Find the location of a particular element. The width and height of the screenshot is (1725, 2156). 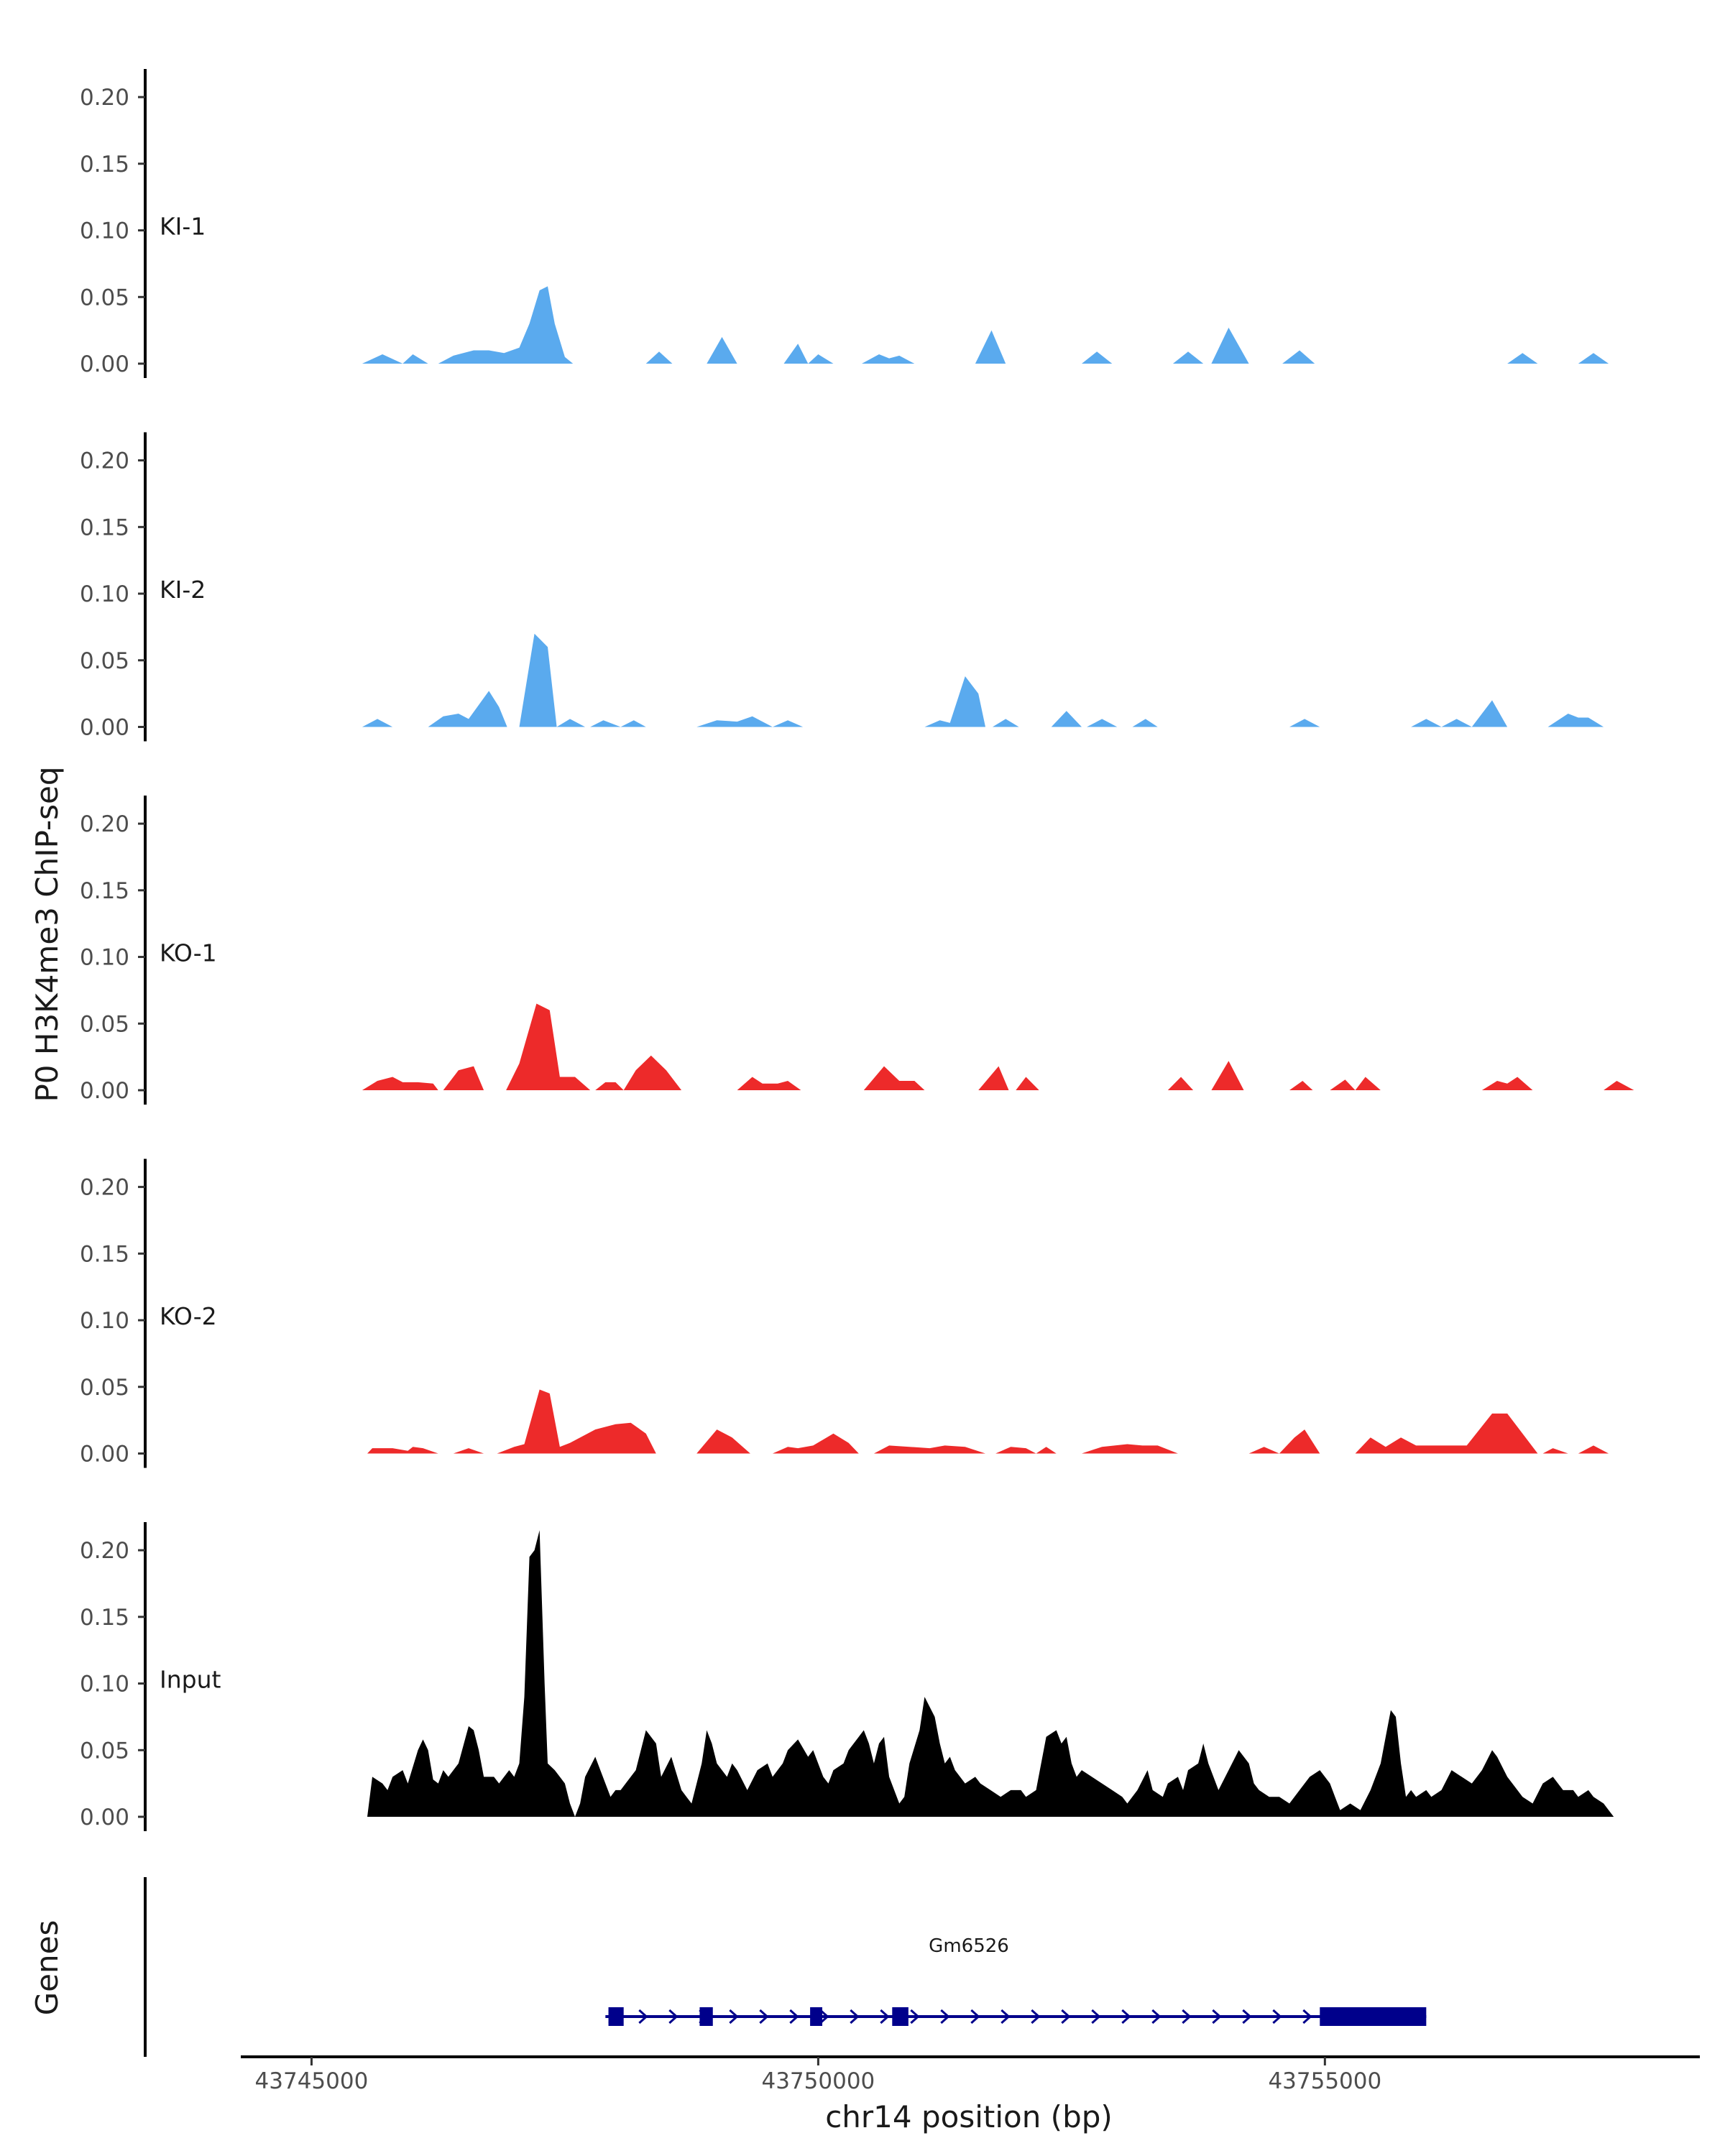

x-tick-label: 43755000 is located at coordinates (1324, 2081).